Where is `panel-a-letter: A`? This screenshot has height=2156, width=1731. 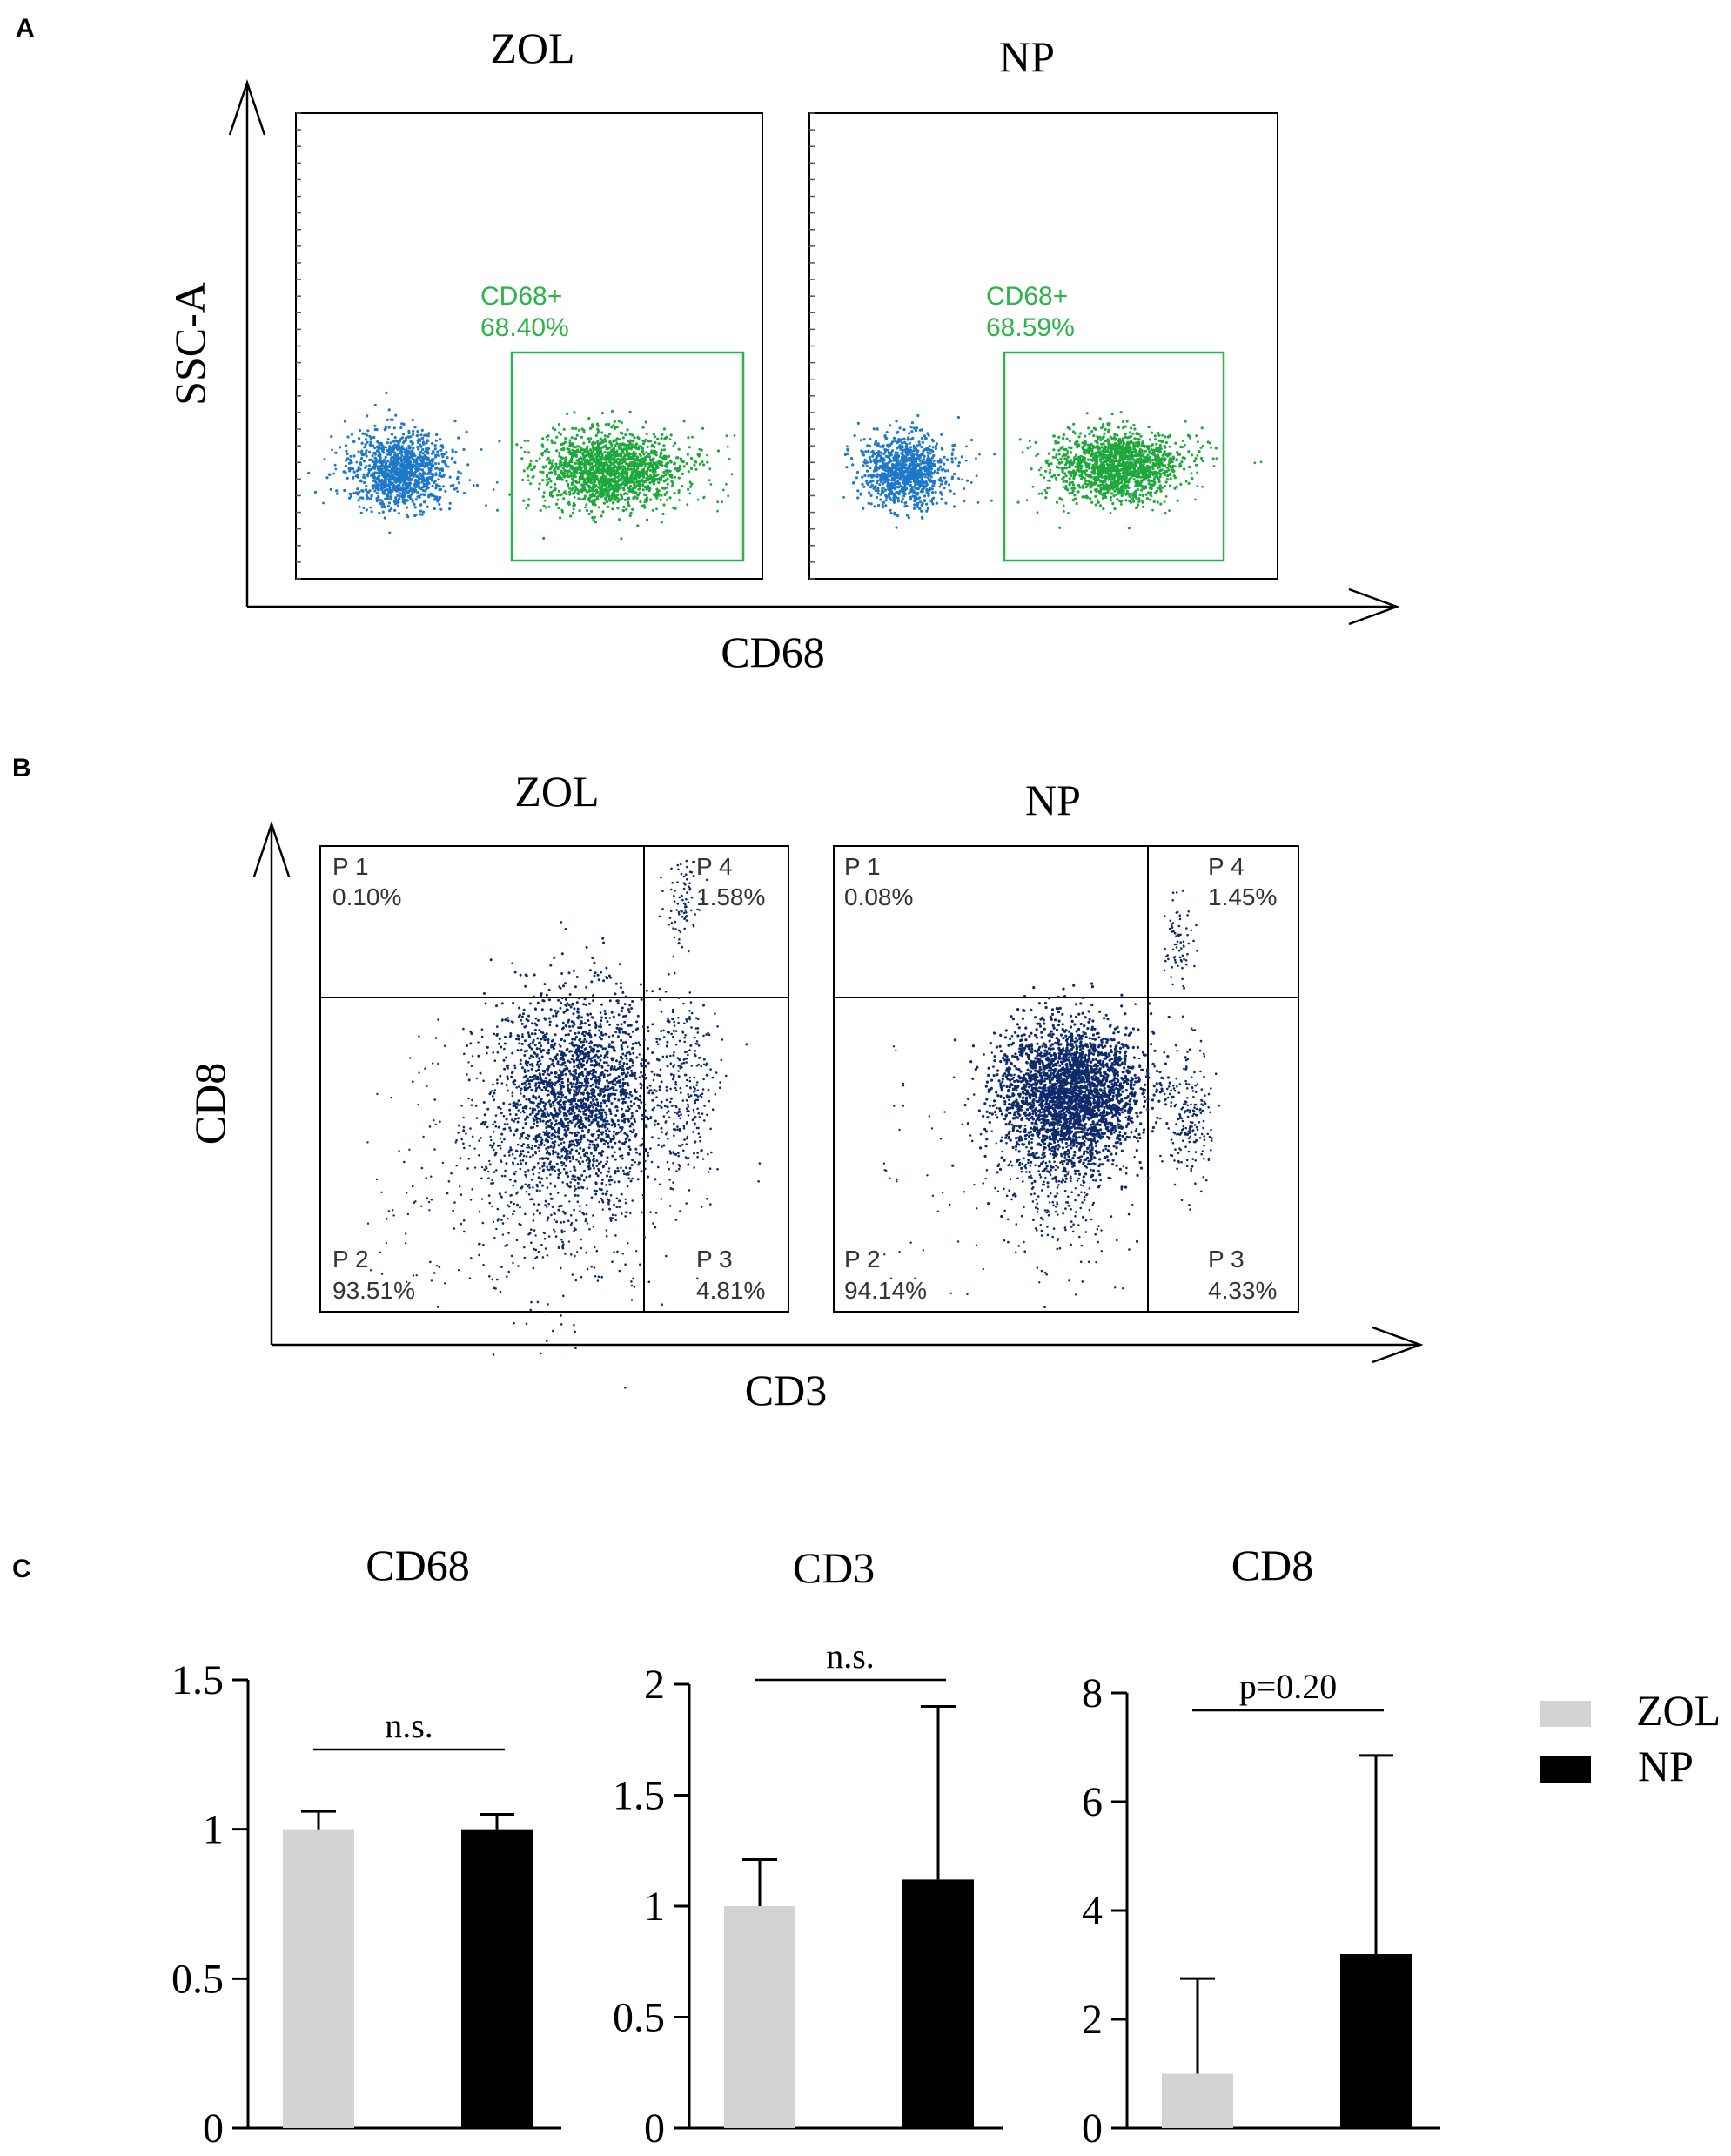
panel-a-letter: A is located at coordinates (25, 28).